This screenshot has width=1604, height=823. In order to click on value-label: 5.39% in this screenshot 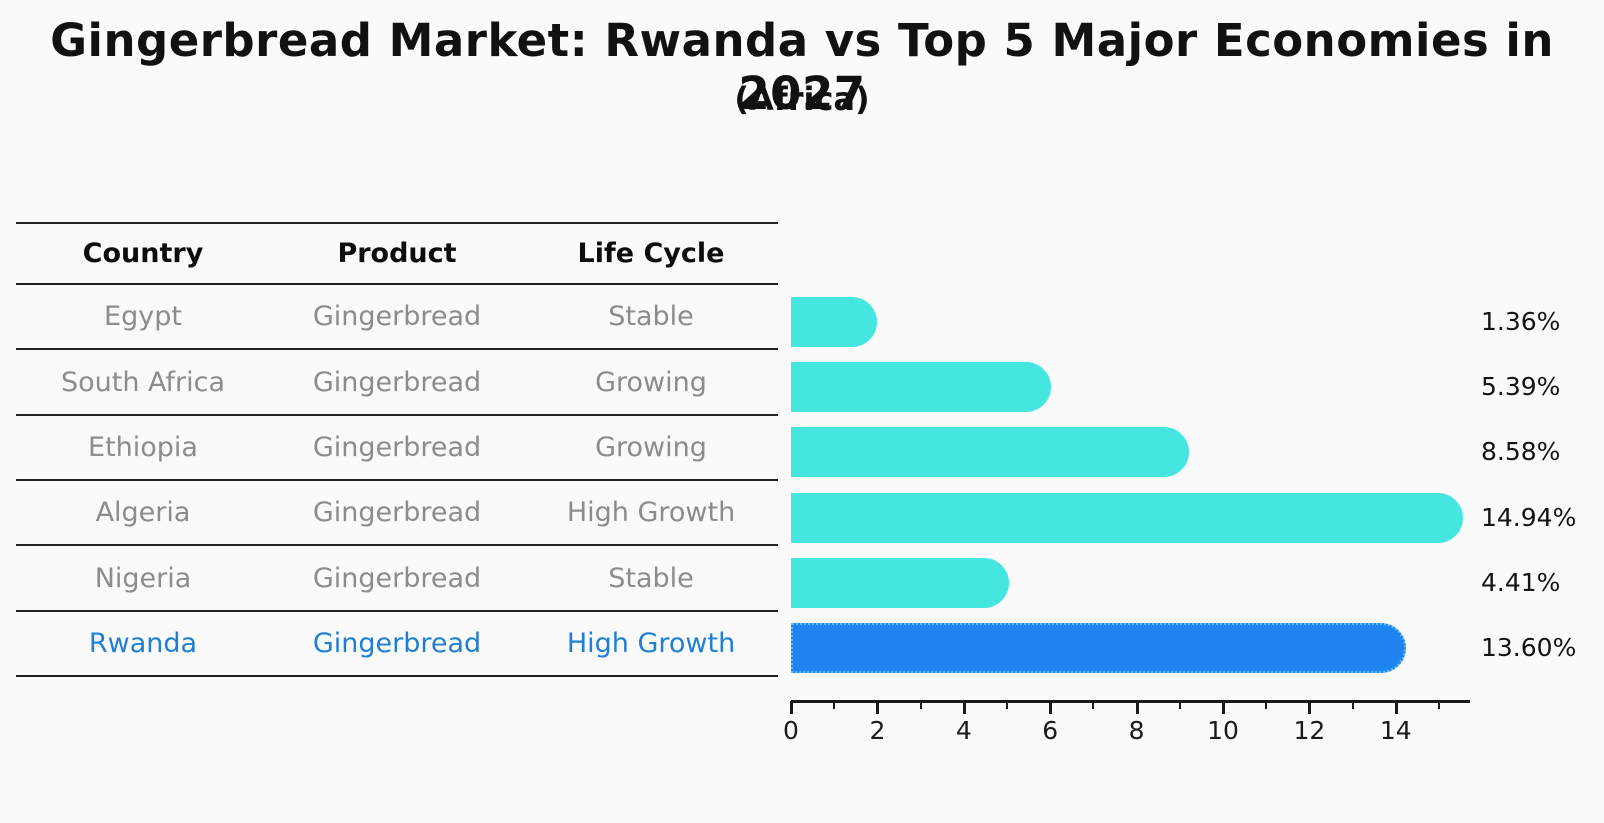, I will do `click(1521, 386)`.